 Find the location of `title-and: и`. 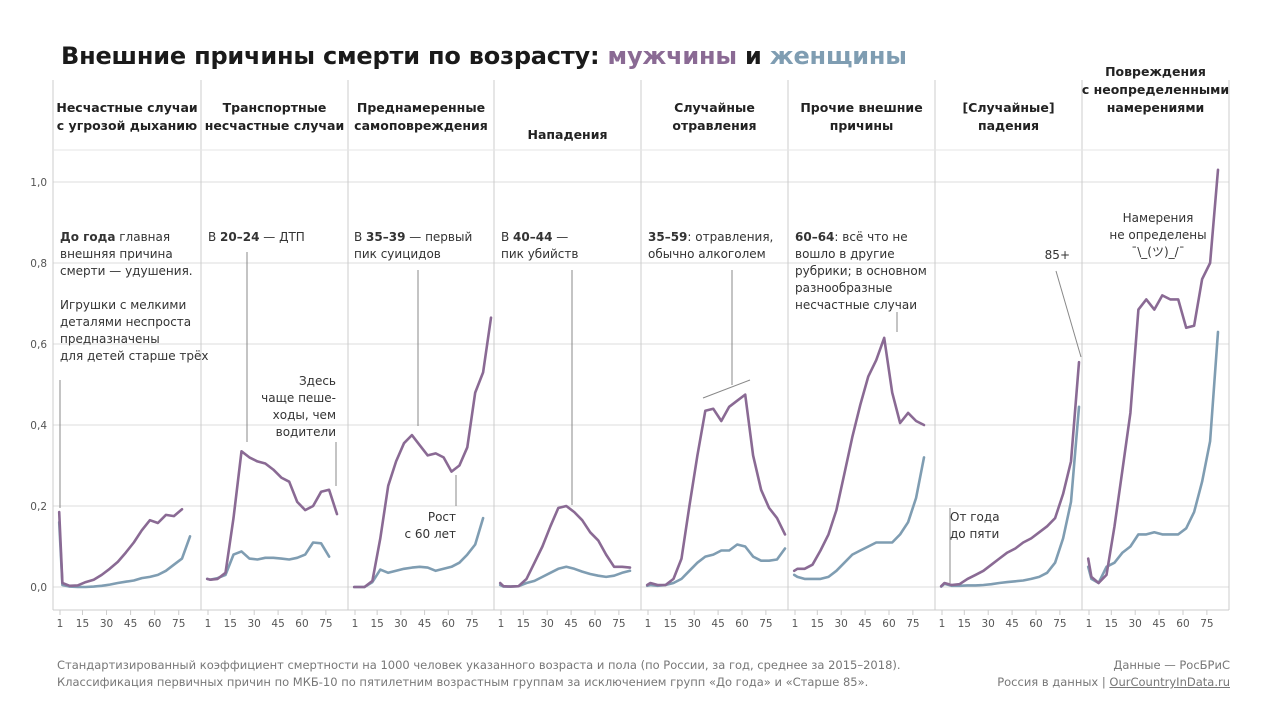

title-and: и is located at coordinates (753, 56).